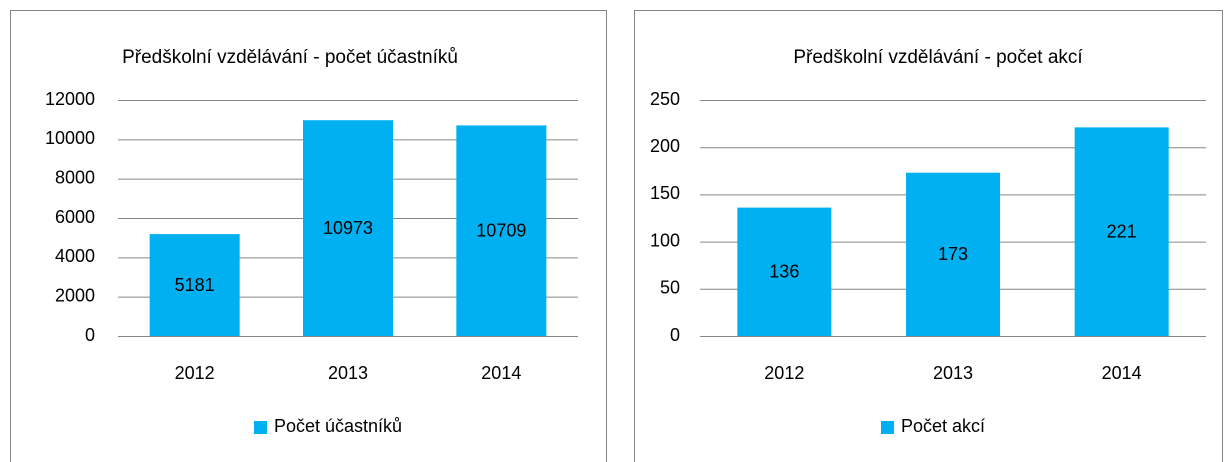 The width and height of the screenshot is (1224, 462). I want to click on y-tick-label: 8000, so click(75, 177).